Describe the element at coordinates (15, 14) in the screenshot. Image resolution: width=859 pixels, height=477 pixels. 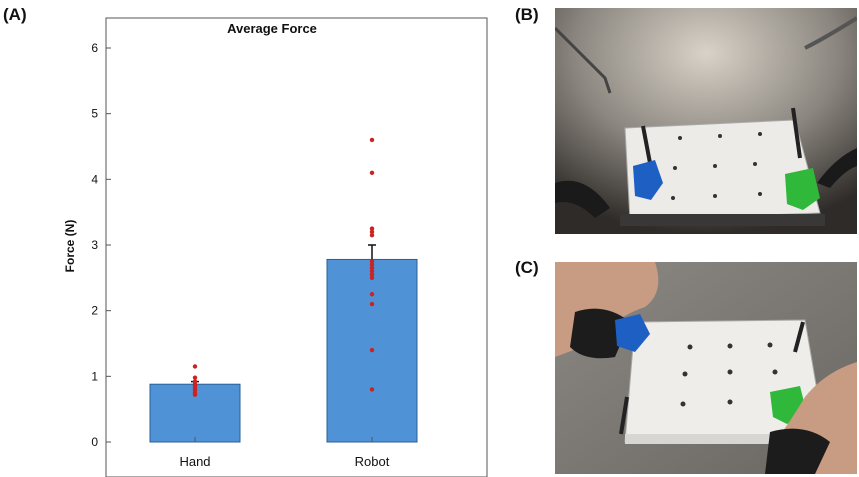
I see `panel-label-a: (A)` at that location.